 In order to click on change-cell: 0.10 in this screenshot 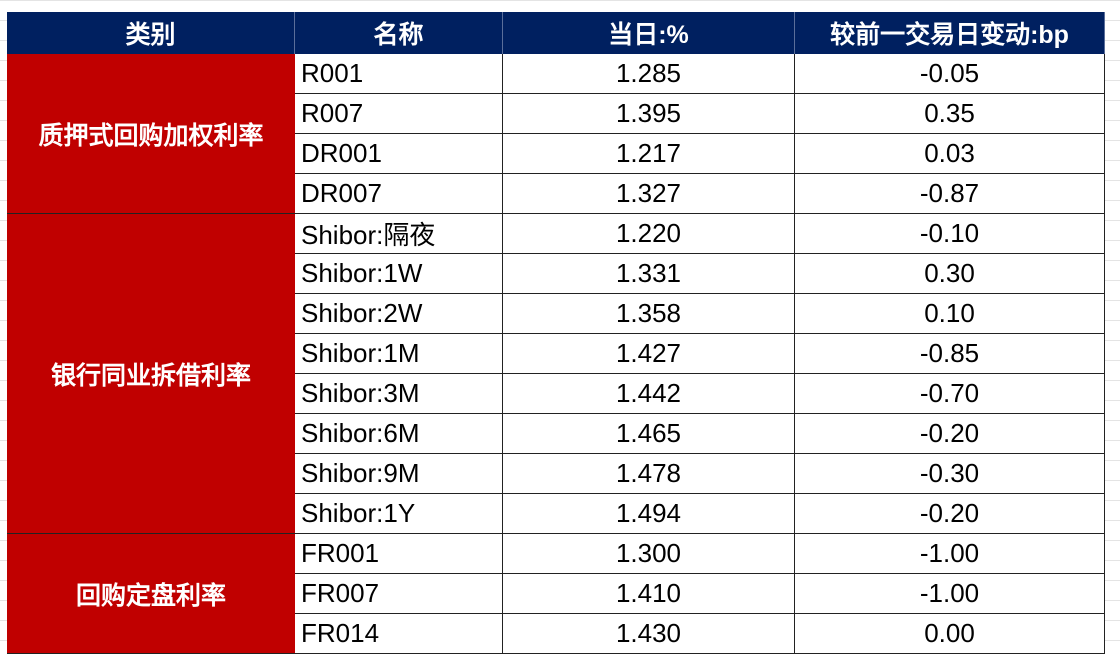, I will do `click(950, 314)`.